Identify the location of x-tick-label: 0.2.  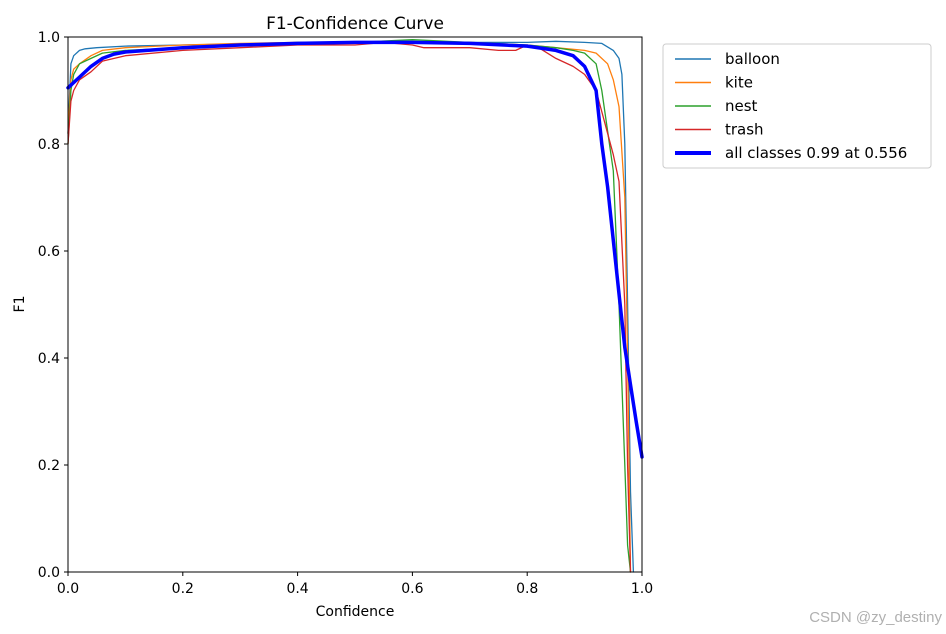
(183, 589).